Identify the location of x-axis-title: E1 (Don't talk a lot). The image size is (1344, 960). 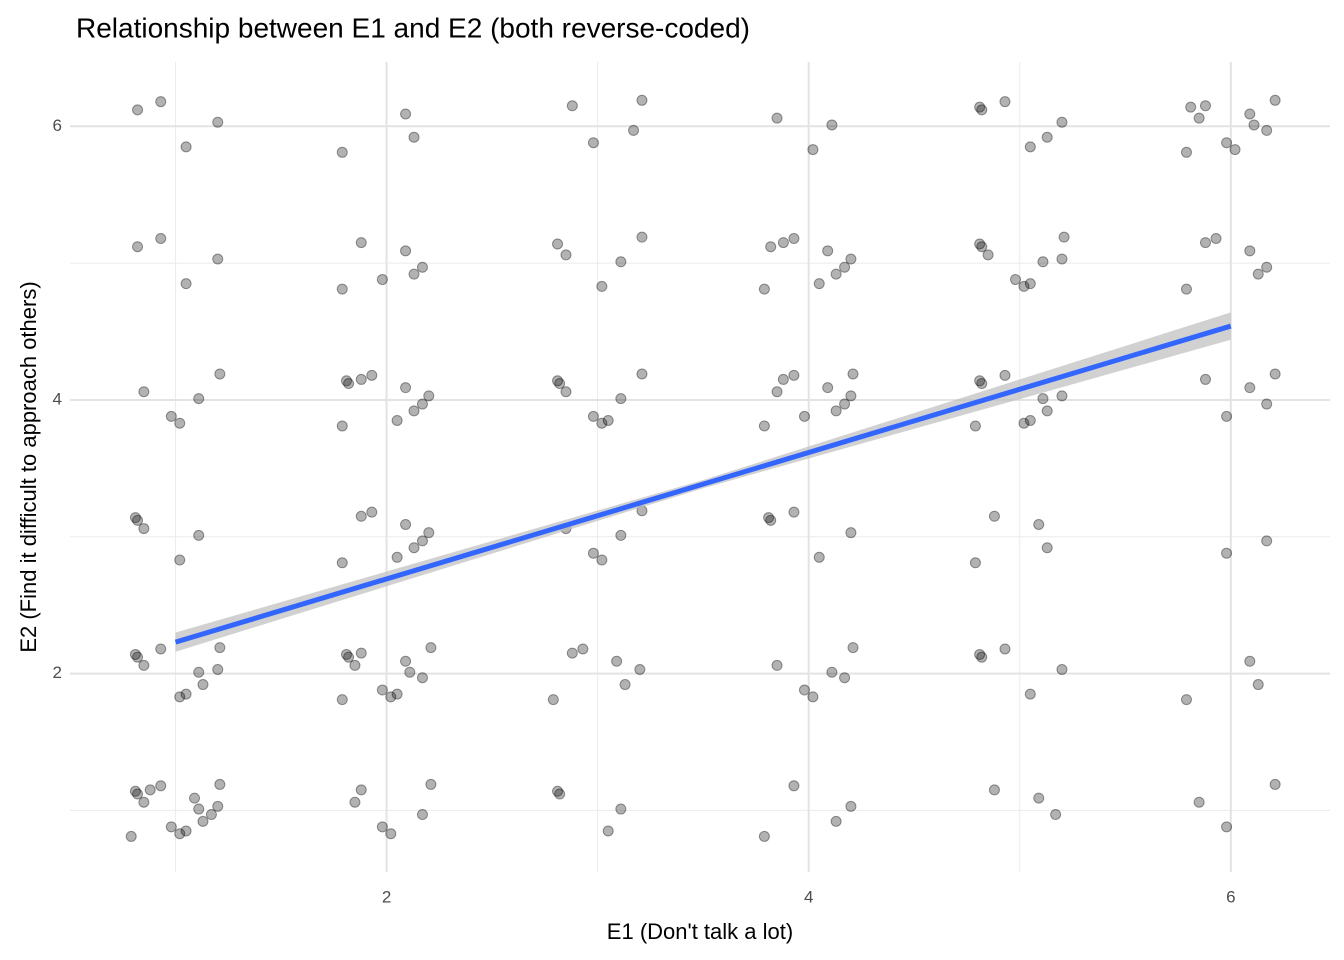
(700, 931).